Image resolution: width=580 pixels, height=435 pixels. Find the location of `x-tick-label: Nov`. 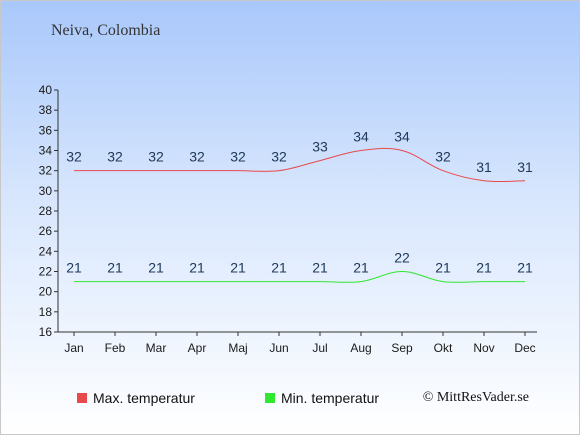

x-tick-label: Nov is located at coordinates (483, 348).